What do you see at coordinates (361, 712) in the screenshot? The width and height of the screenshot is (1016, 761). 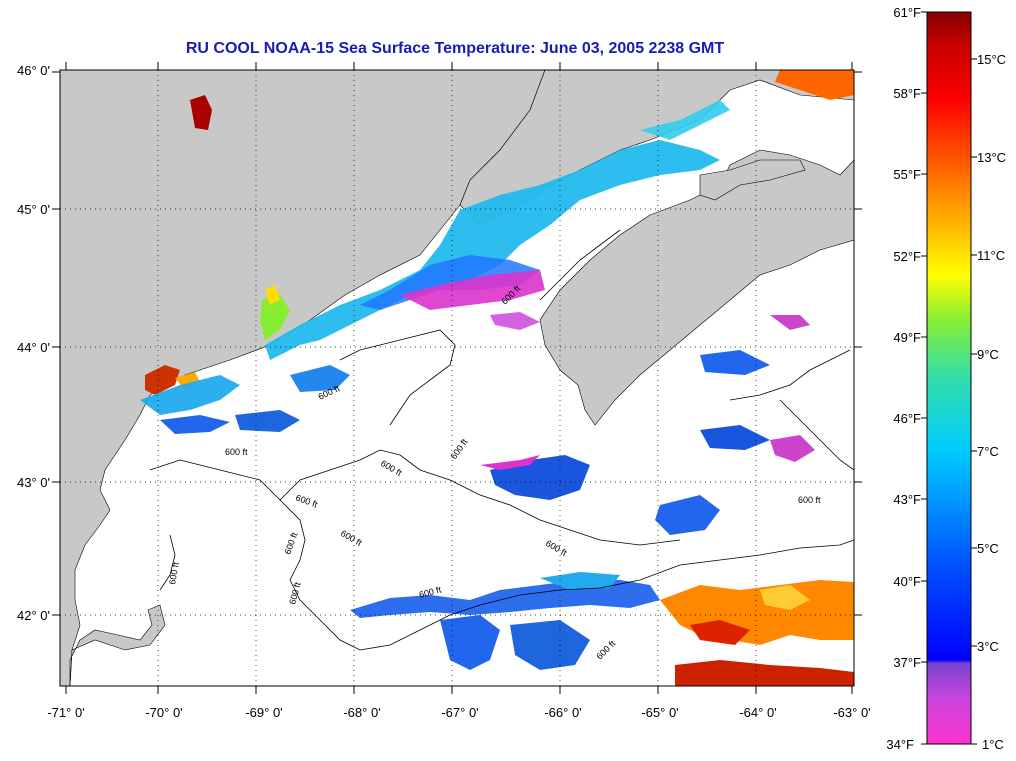 I see `lon-tick-label: -68° 0'` at bounding box center [361, 712].